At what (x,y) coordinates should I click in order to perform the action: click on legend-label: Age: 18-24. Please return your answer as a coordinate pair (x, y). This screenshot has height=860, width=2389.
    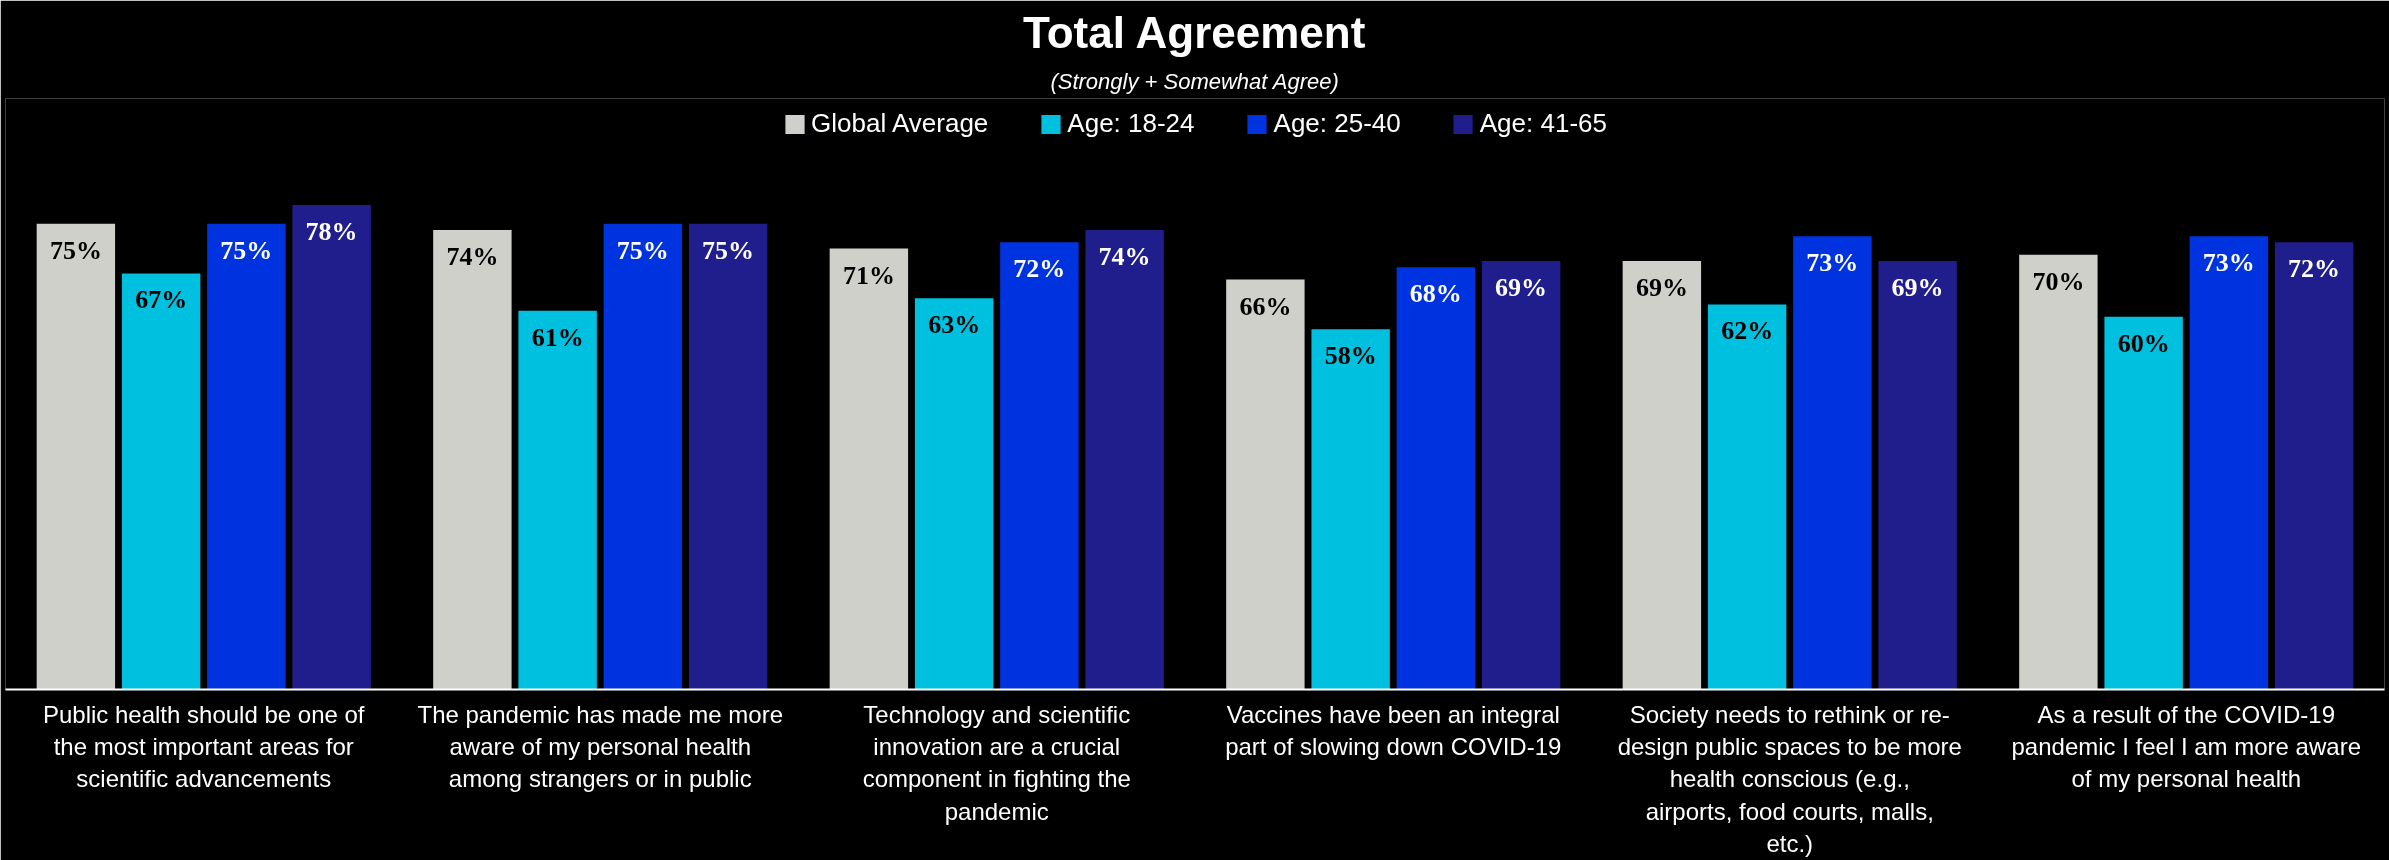
    Looking at the image, I should click on (1131, 123).